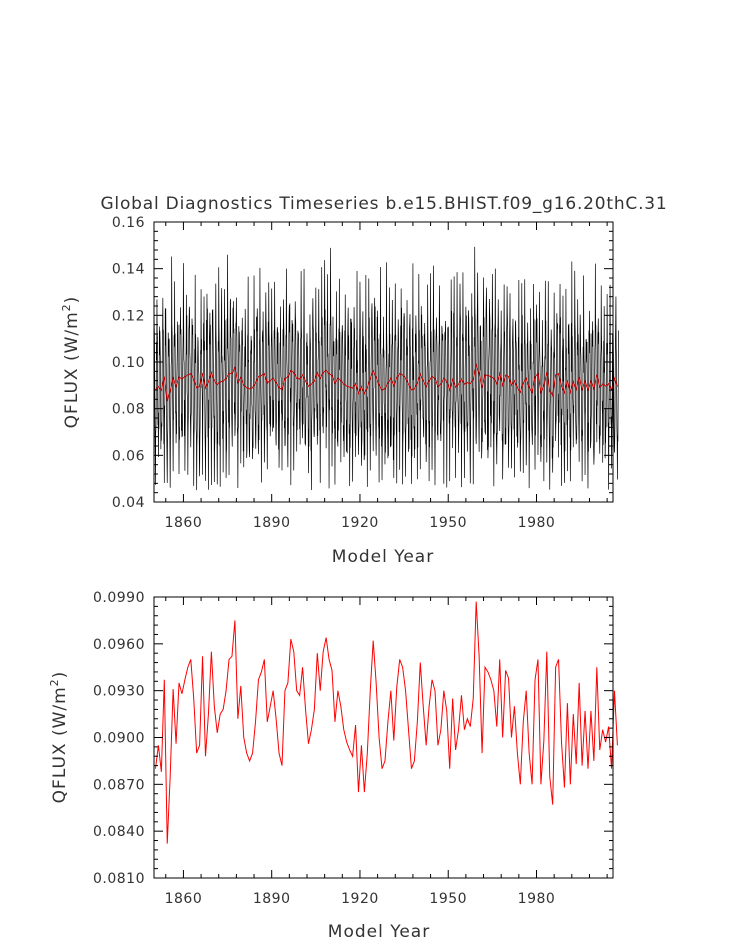  Describe the element at coordinates (60, 675) in the screenshot. I see `bottom-y-axis-label-close: )` at that location.